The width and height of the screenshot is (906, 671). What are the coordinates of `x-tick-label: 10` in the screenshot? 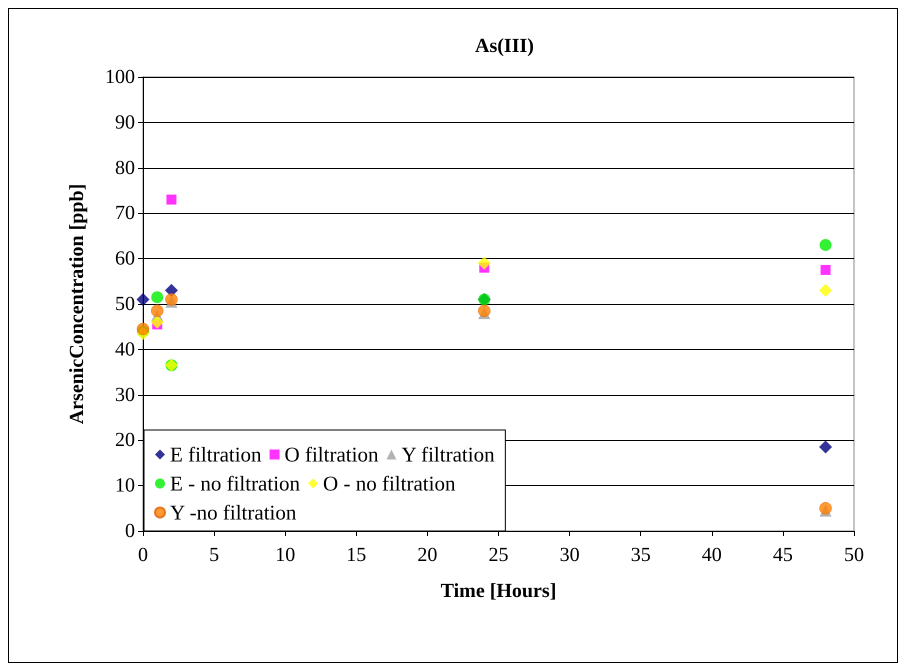 It's located at (285, 555).